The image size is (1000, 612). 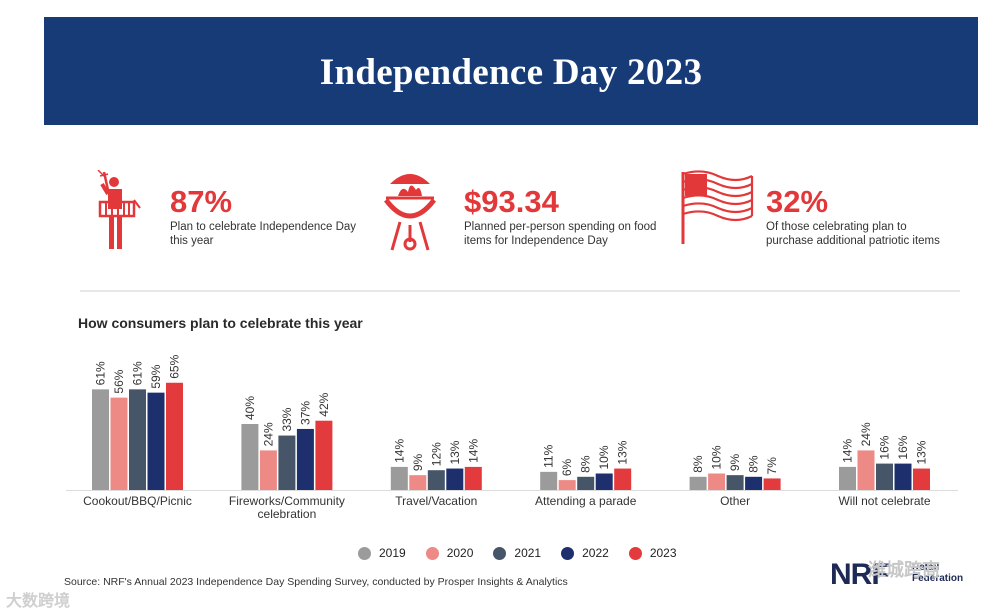 What do you see at coordinates (511, 201) in the screenshot?
I see `stat-value: $93.34` at bounding box center [511, 201].